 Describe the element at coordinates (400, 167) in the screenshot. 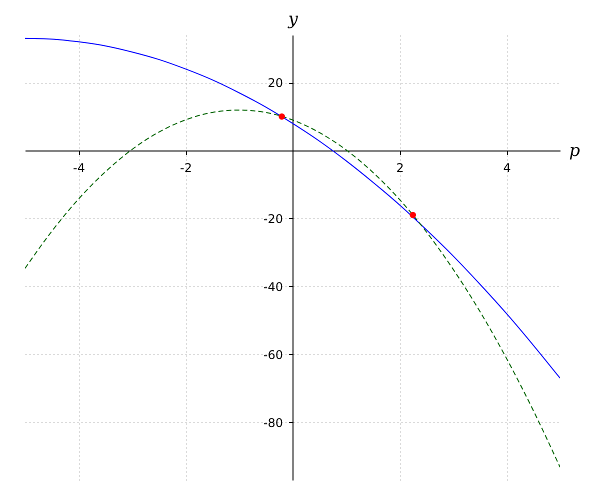

I see `x-tick-label: 2` at that location.